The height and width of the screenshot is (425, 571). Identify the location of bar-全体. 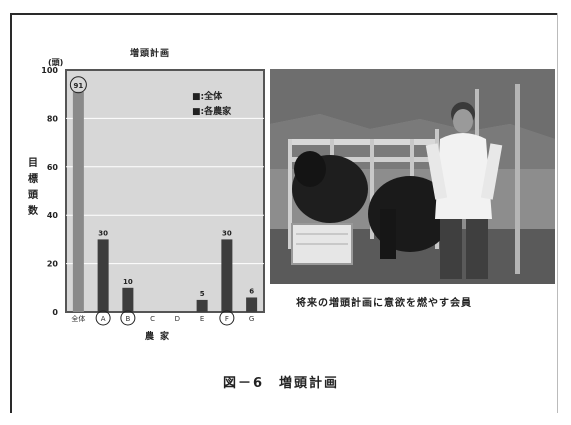
(78, 201).